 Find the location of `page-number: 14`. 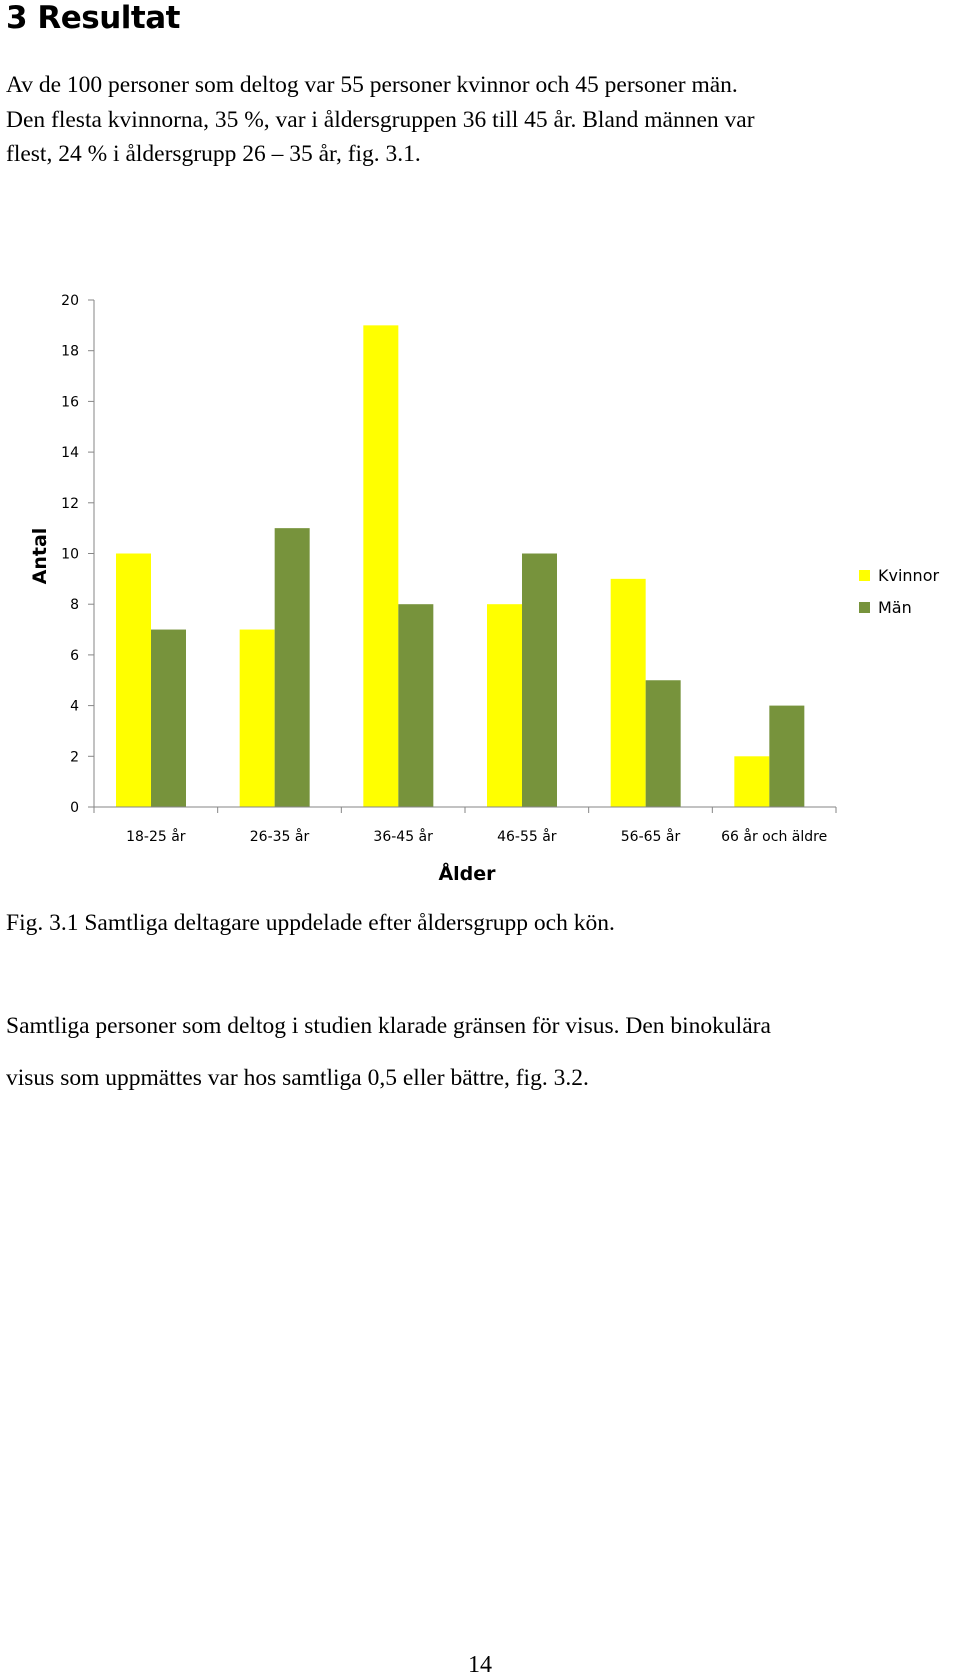

page-number: 14 is located at coordinates (480, 1665).